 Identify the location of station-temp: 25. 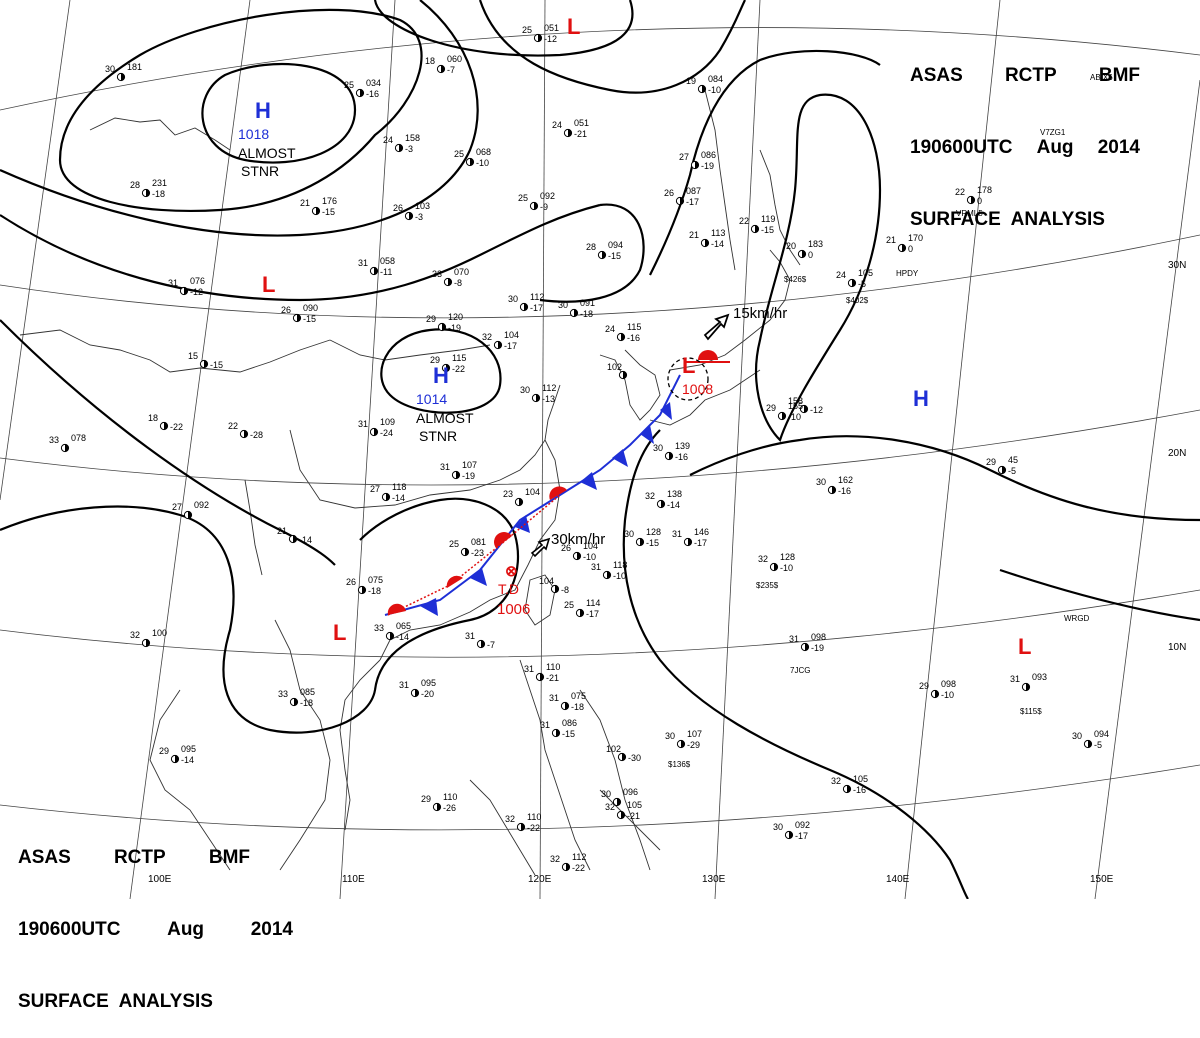
(523, 198).